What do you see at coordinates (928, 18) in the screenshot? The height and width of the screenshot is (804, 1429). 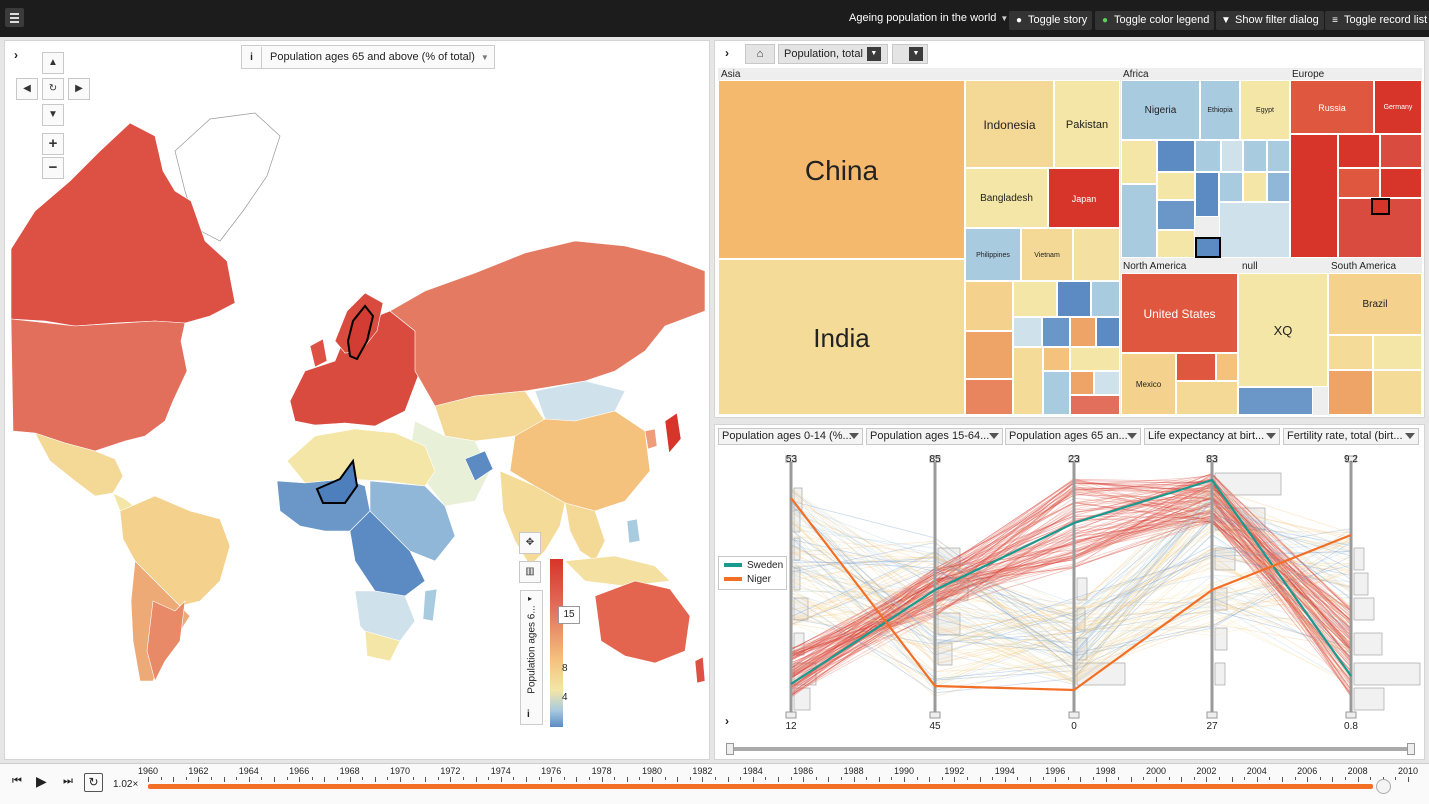 I see `story-selector: Ageing population in the world ▼` at bounding box center [928, 18].